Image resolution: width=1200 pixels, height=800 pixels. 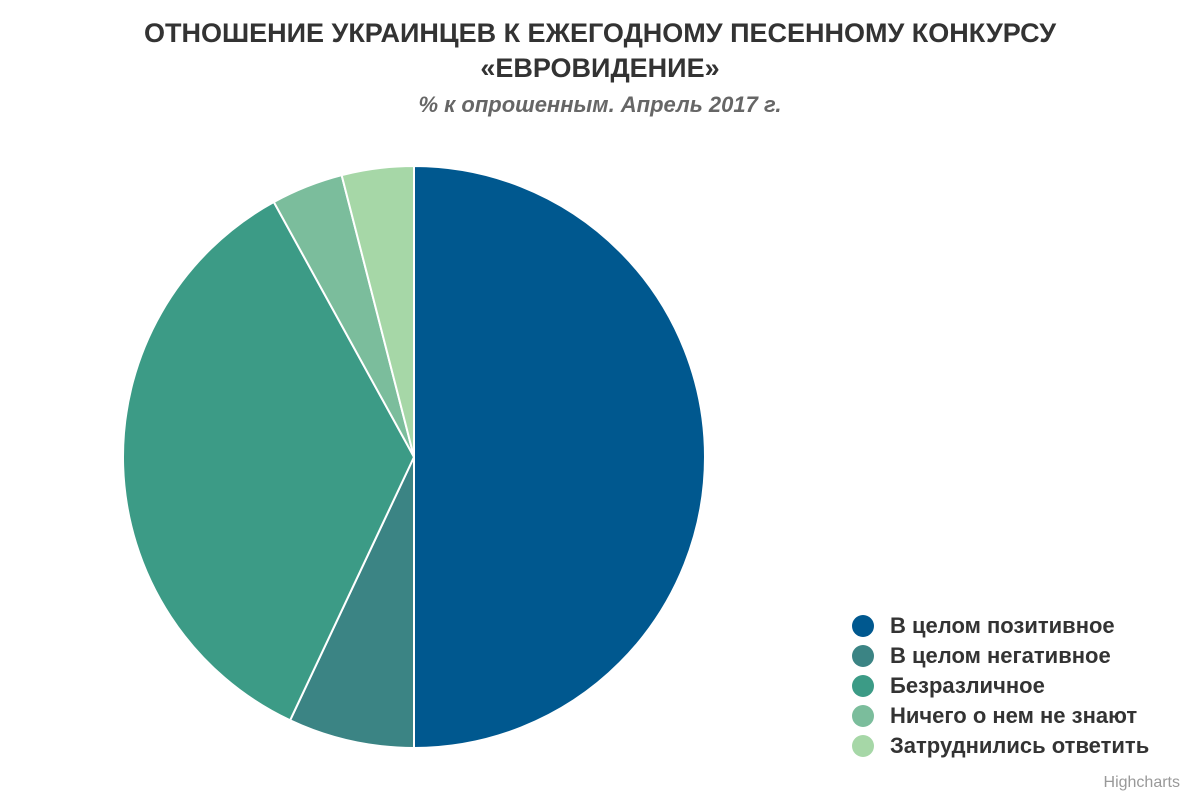 What do you see at coordinates (1000, 655) in the screenshot?
I see `legend-label: В целом негативное` at bounding box center [1000, 655].